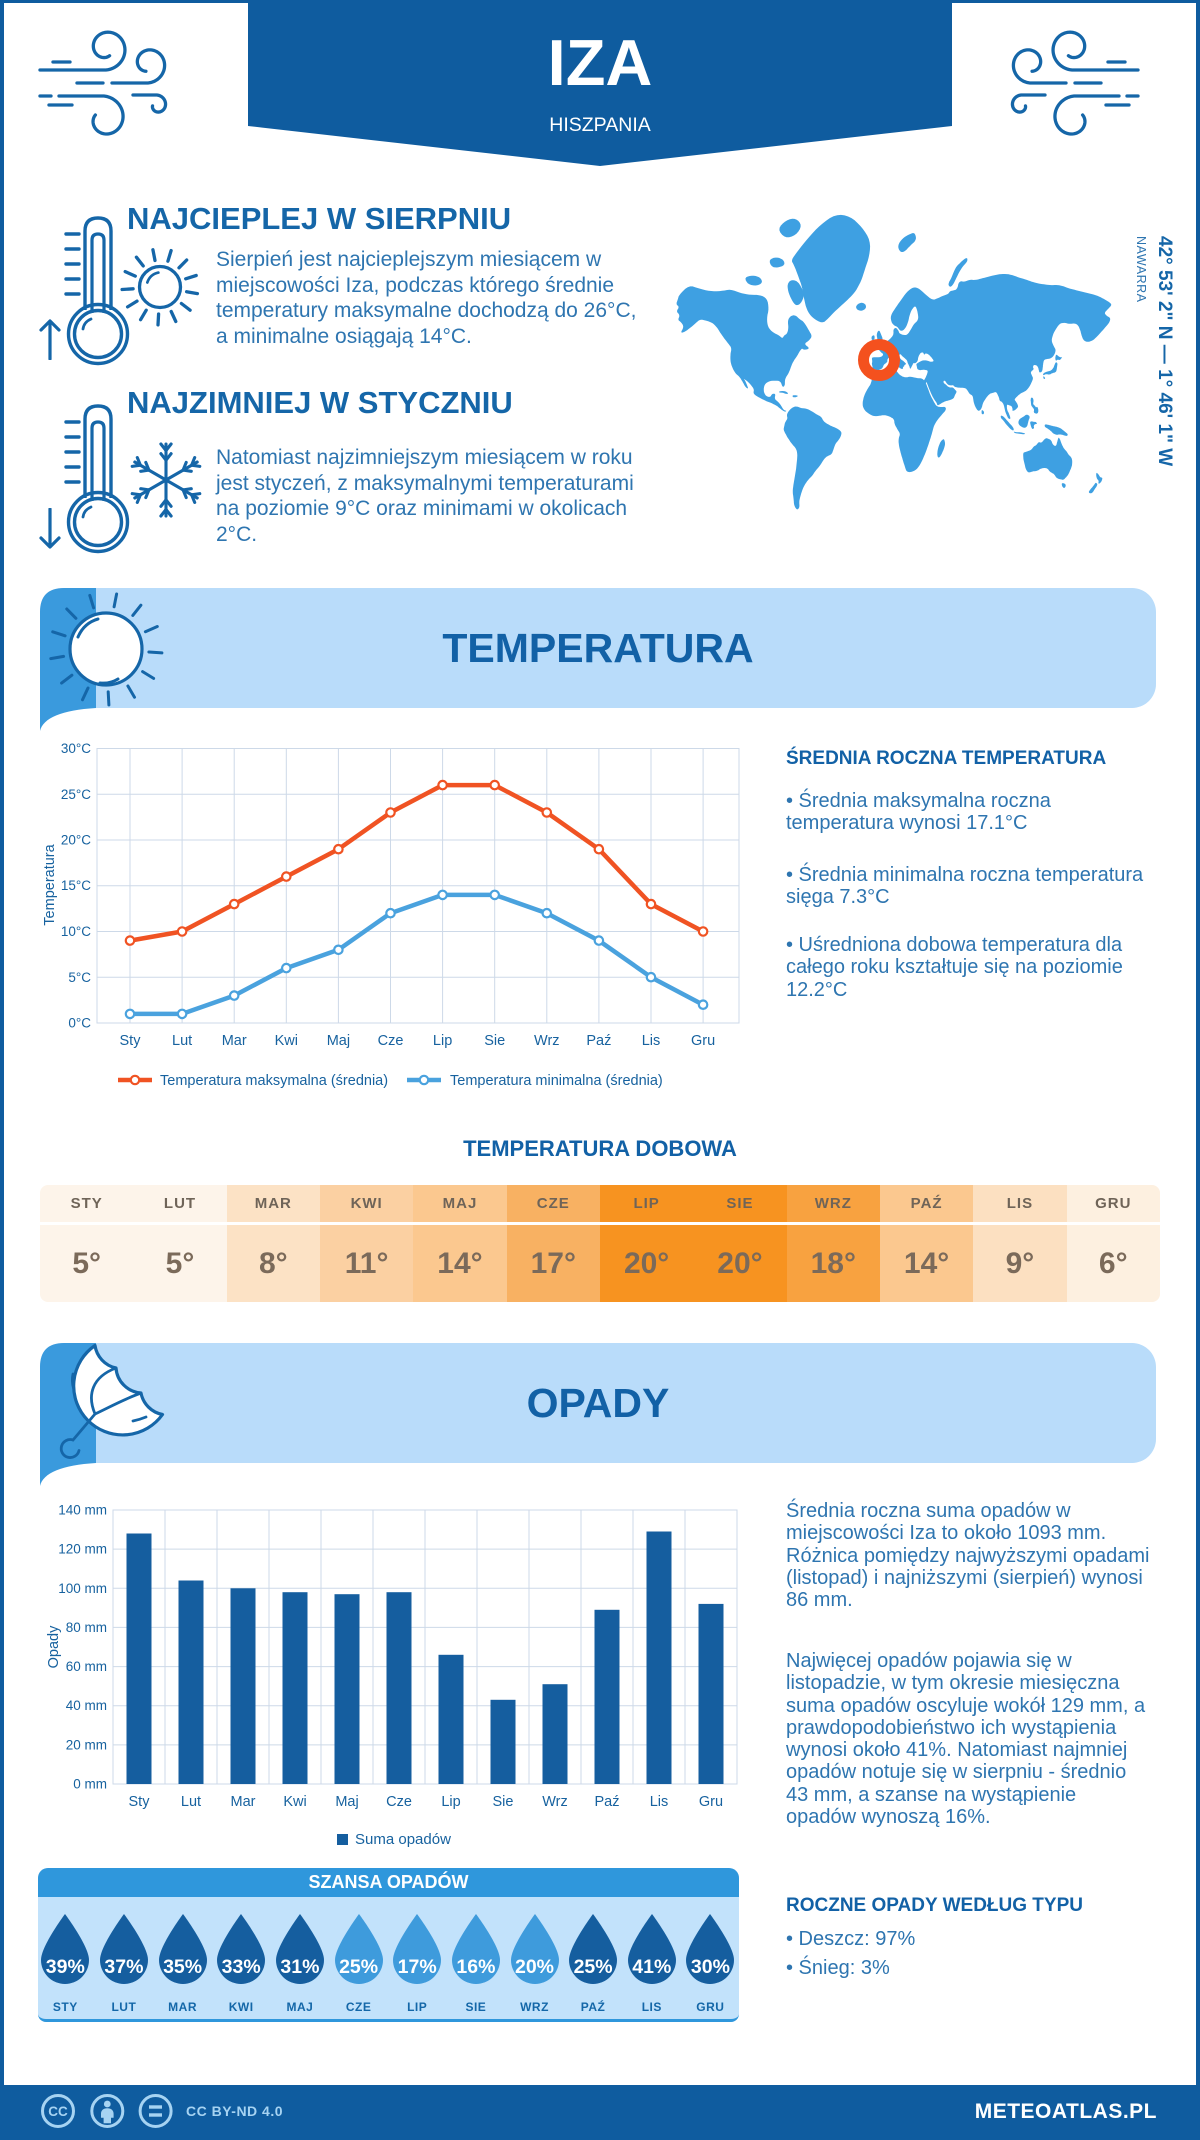 The image size is (1200, 2140). I want to click on svg-text: Suma opadów, so click(403, 1839).